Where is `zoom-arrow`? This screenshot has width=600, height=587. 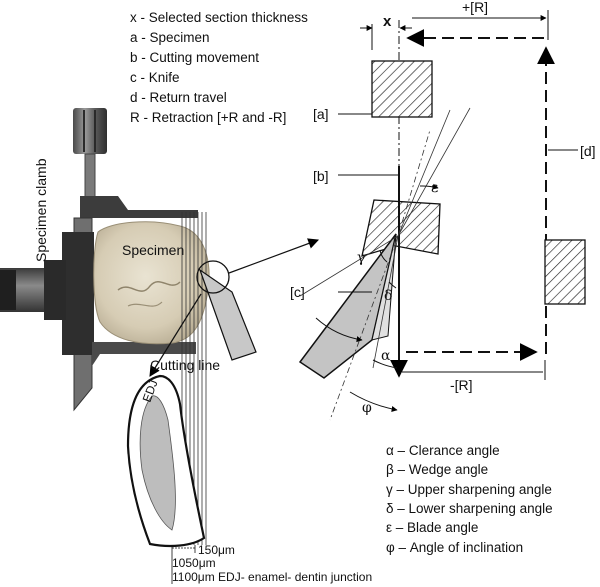
zoom-arrow is located at coordinates (274, 256).